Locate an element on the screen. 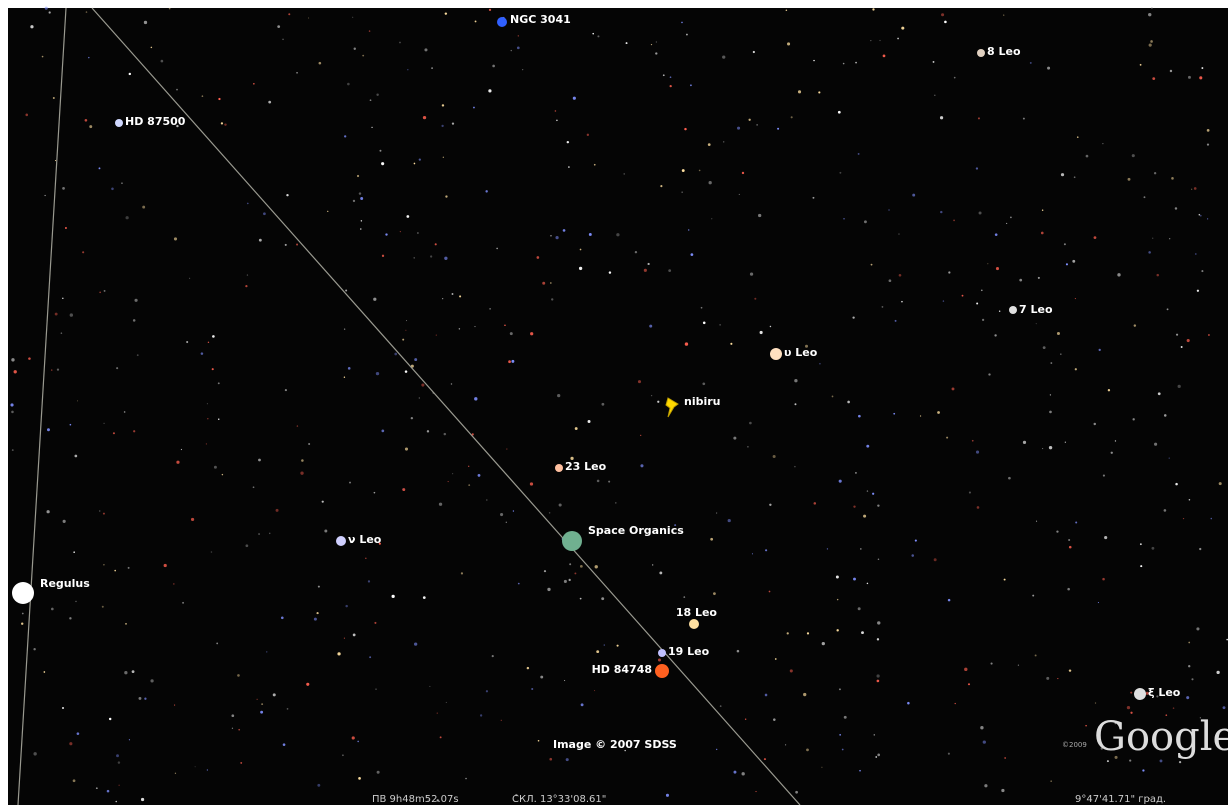 The height and width of the screenshot is (805, 1228). object-label: nibiru is located at coordinates (702, 401).